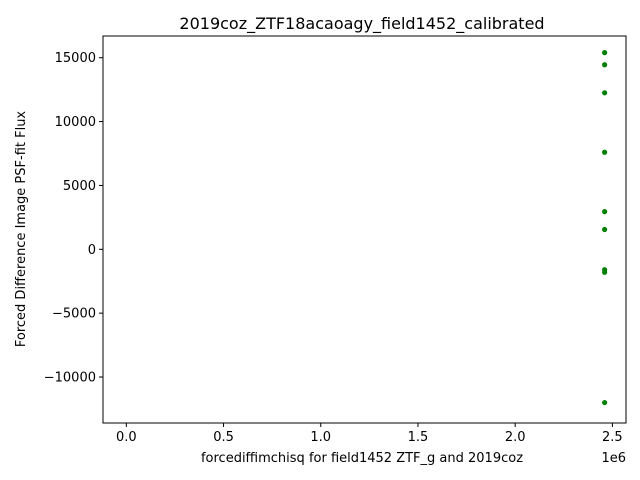 This screenshot has height=480, width=640. Describe the element at coordinates (515, 437) in the screenshot. I see `x-tick-label: 2.0` at that location.